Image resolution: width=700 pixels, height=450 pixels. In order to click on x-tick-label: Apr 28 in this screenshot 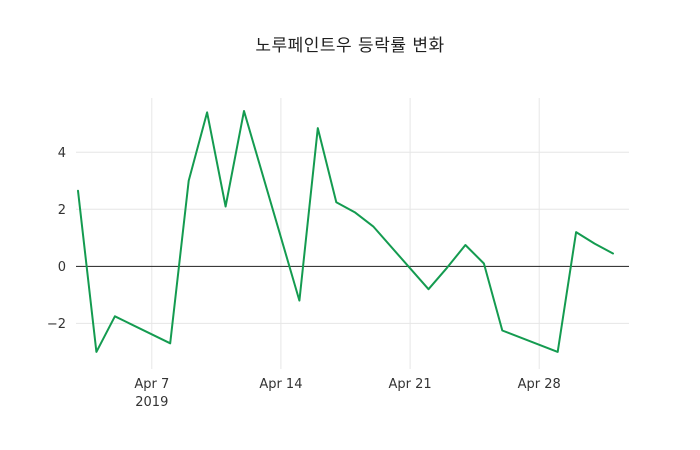, I will do `click(539, 384)`.